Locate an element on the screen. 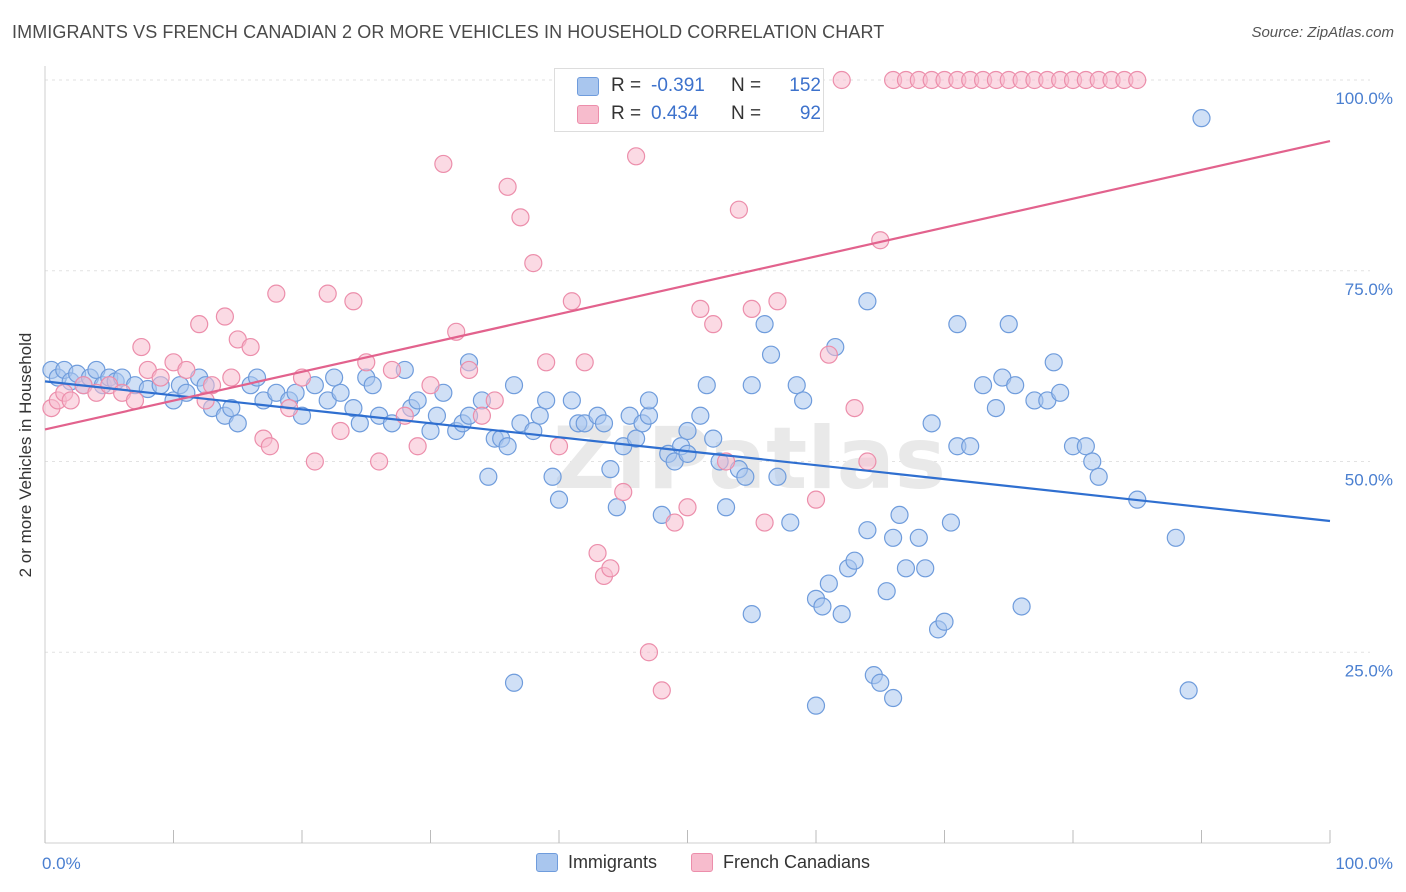  french-swatch is located at coordinates (588, 114).